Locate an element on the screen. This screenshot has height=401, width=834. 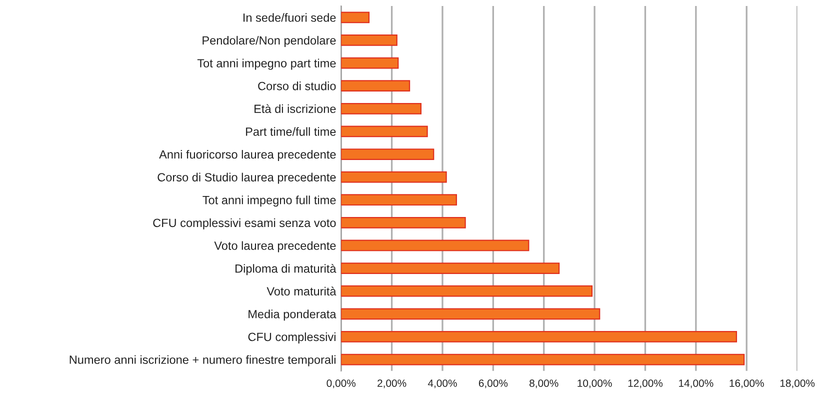
y-tick-label: Media ponderata is located at coordinates (292, 315).